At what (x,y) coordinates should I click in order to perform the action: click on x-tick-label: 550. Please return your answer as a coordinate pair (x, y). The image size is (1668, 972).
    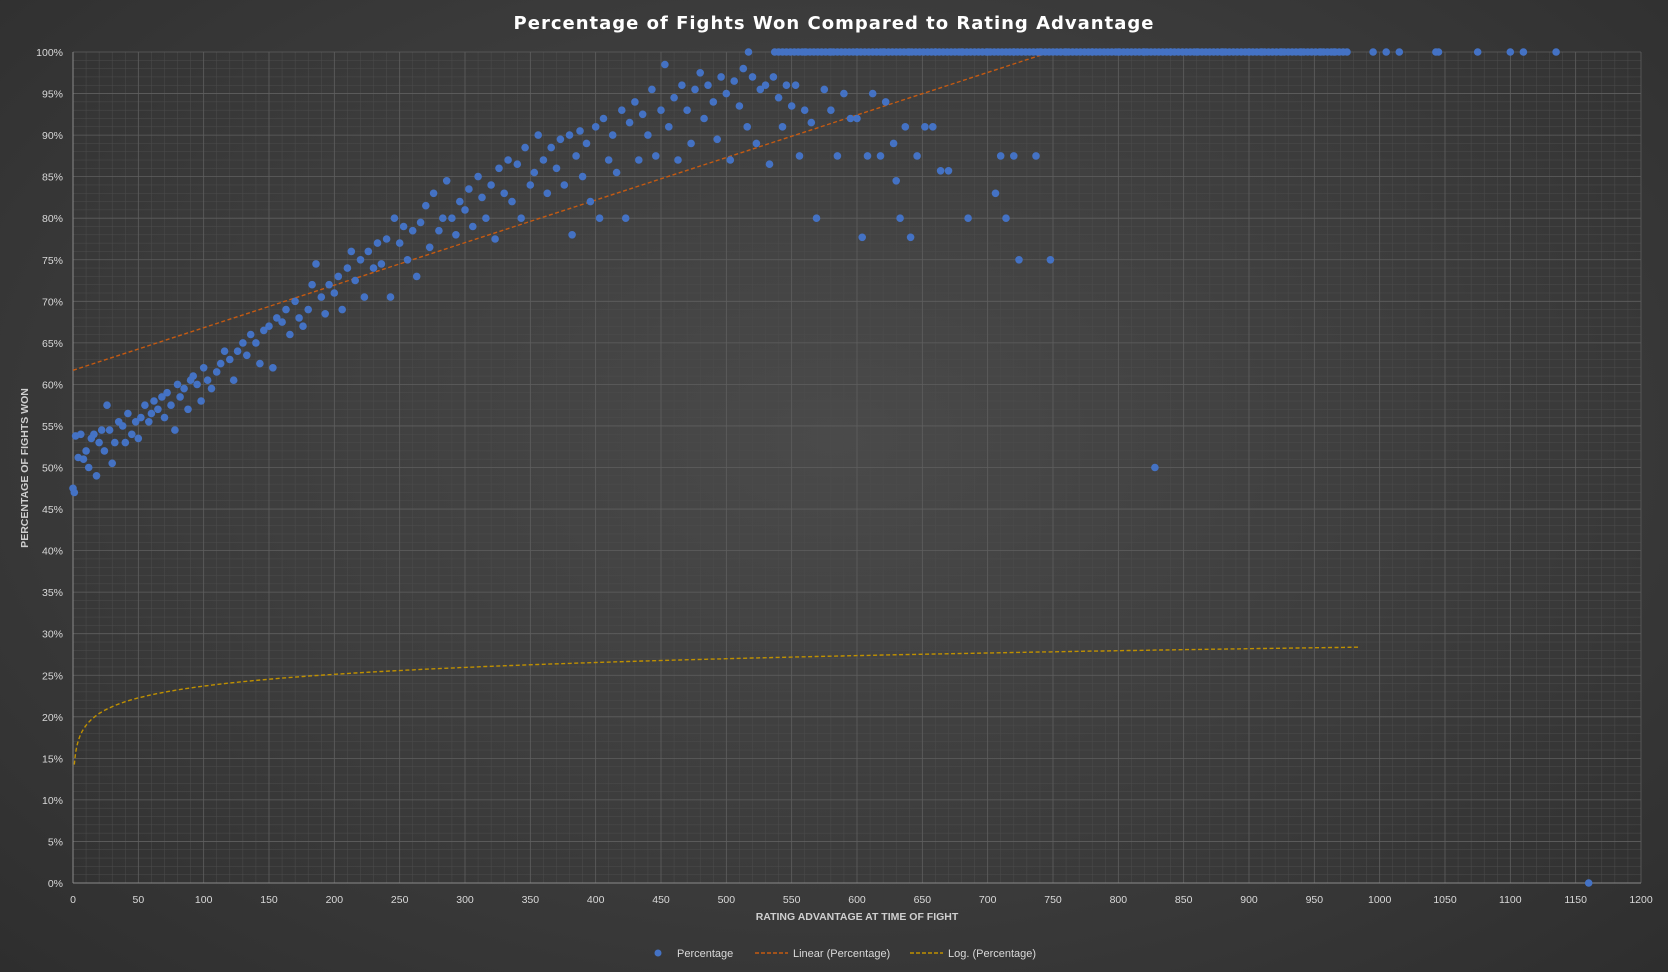
    Looking at the image, I should click on (792, 900).